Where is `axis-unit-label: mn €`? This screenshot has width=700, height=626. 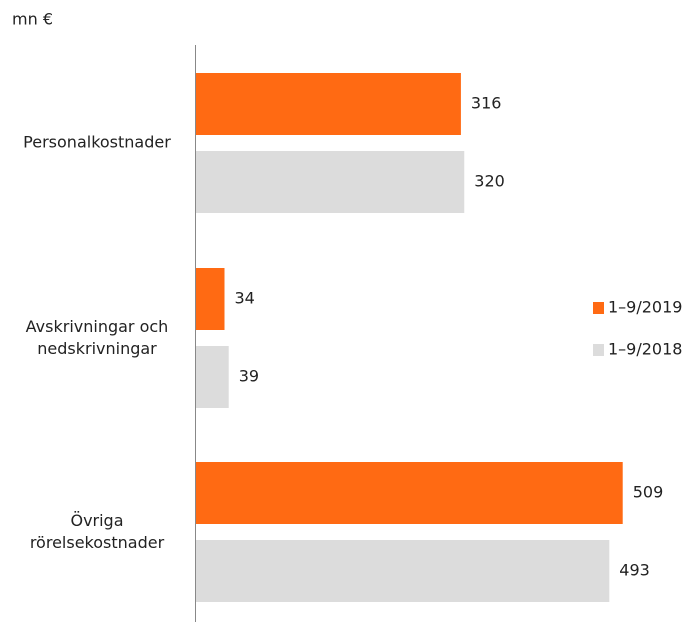 axis-unit-label: mn € is located at coordinates (32, 19).